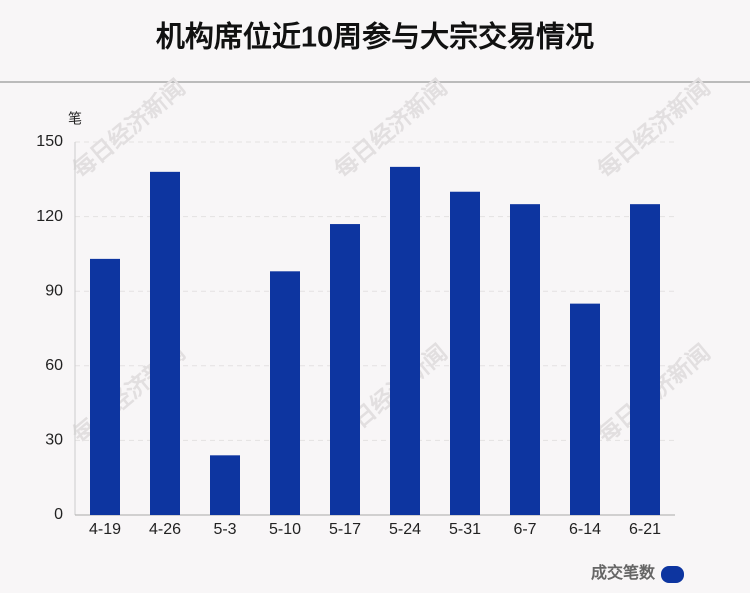  Describe the element at coordinates (54, 290) in the screenshot. I see `y-tick-label: 90` at that location.